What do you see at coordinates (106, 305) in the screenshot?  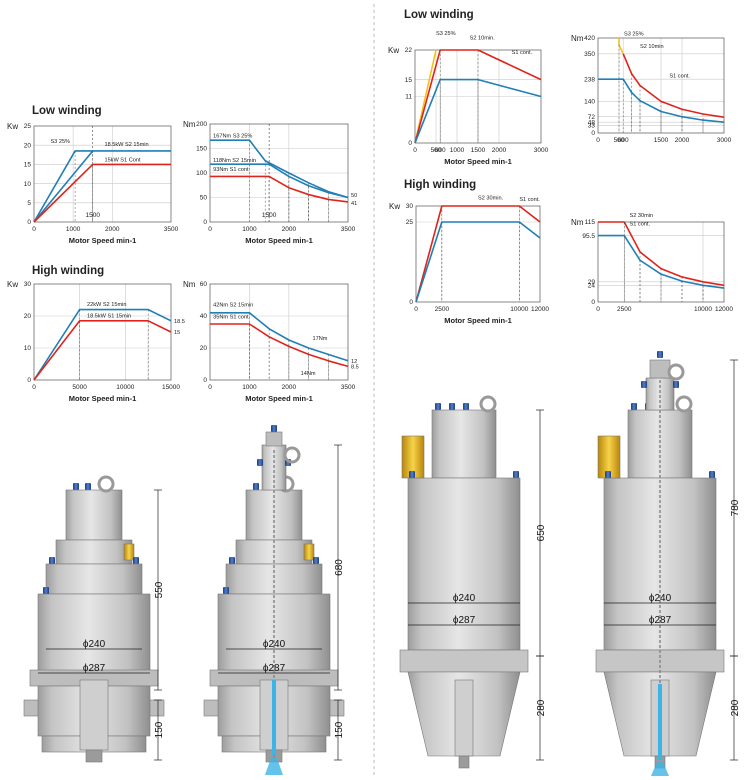 I see `annotation: 22kW S2 15min` at bounding box center [106, 305].